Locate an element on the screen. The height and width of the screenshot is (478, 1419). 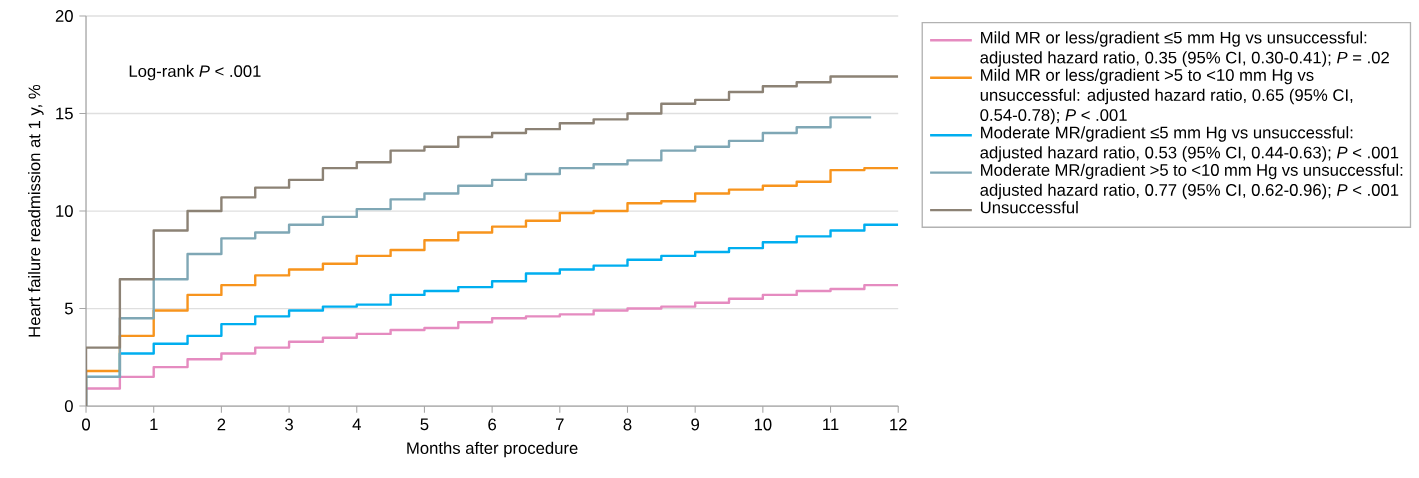
y-tick-label: 5 is located at coordinates (68, 308).